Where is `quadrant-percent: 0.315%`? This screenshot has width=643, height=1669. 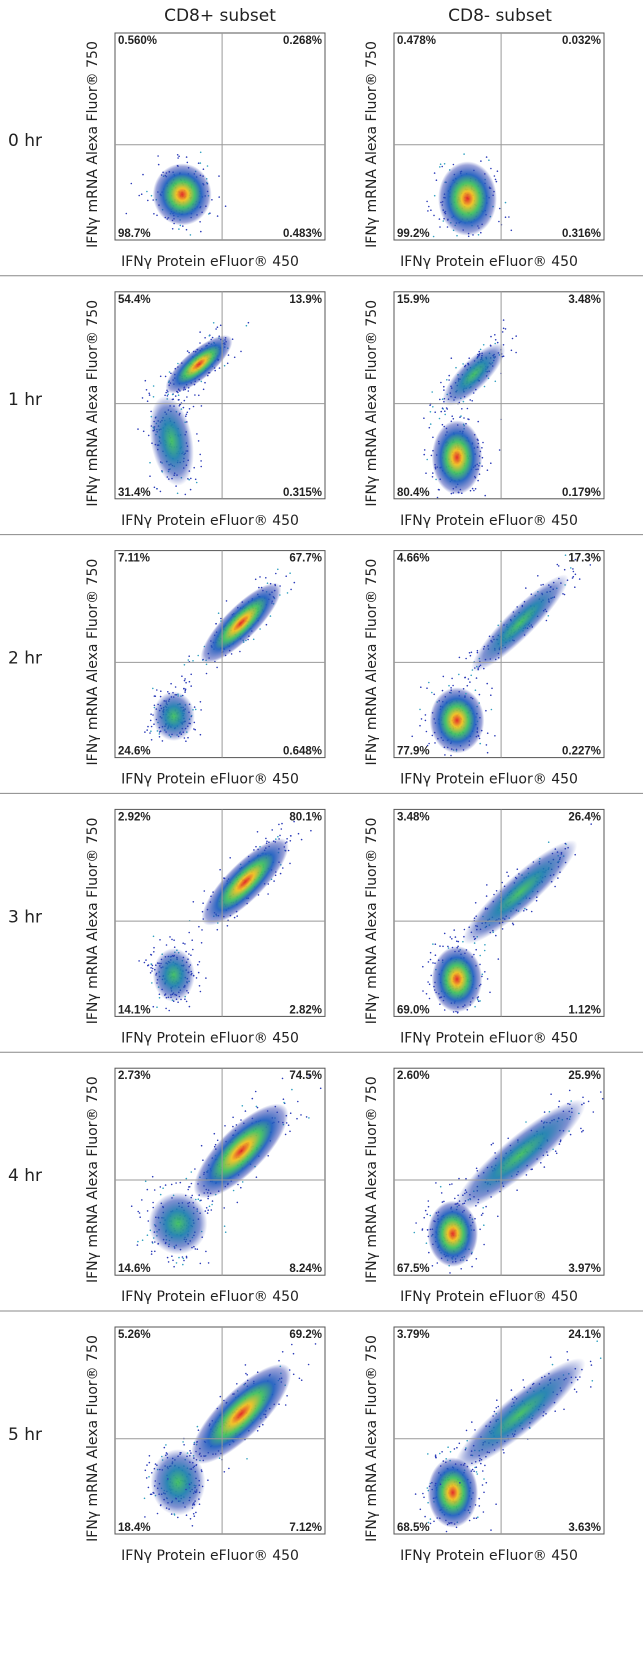 quadrant-percent: 0.315% is located at coordinates (302, 493).